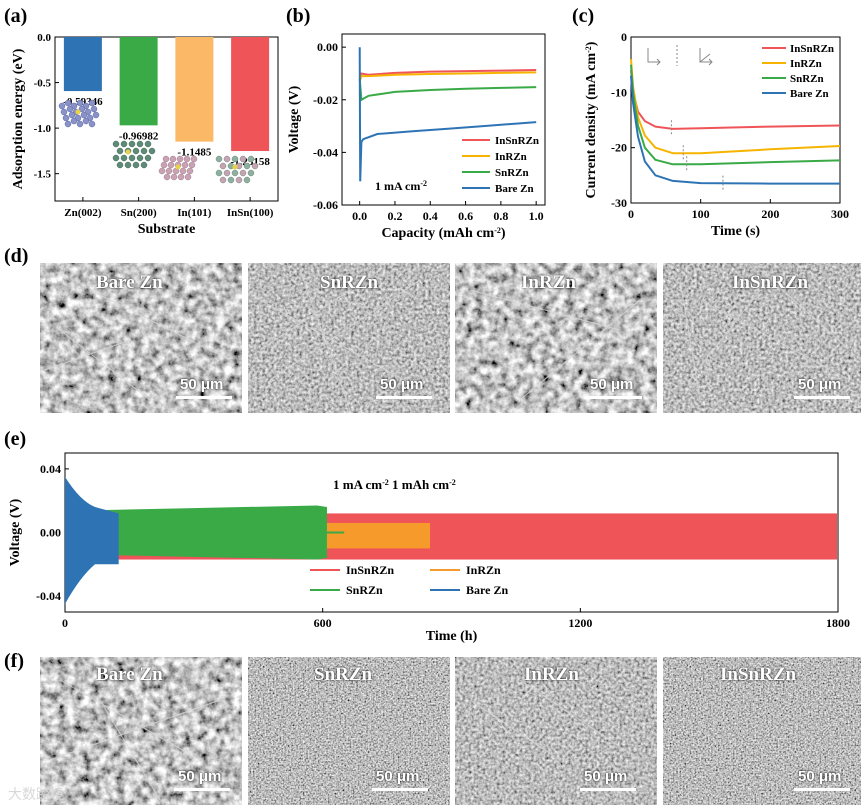  Describe the element at coordinates (43, 84) in the screenshot. I see `y-tick-label: -0.5` at that location.